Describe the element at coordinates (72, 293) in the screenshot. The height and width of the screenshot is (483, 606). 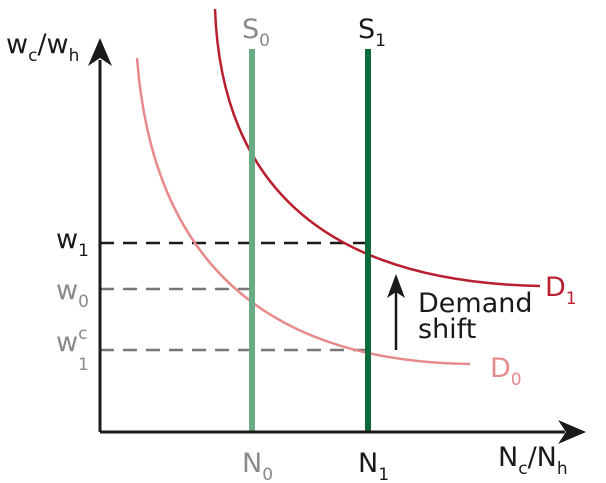
I see `w0-label: w0` at that location.